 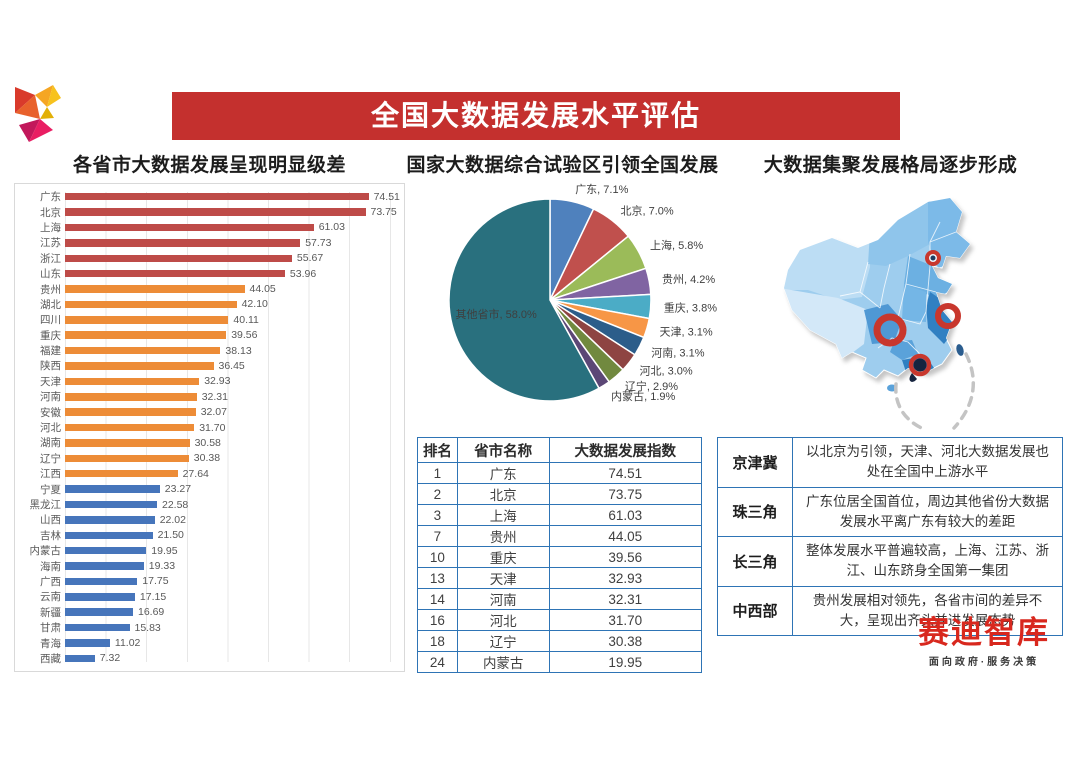 What do you see at coordinates (524, 300) in the screenshot?
I see `pie-slice` at bounding box center [524, 300].